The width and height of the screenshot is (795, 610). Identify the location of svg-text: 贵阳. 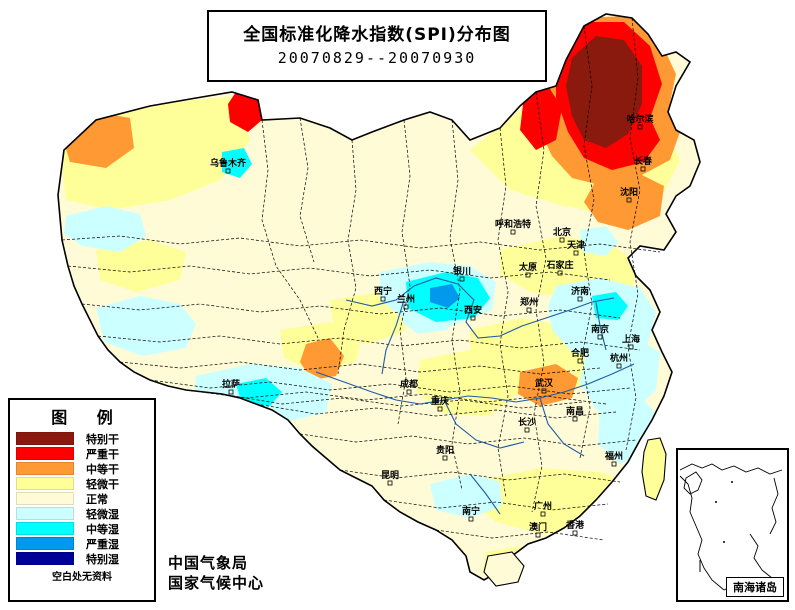
(445, 450).